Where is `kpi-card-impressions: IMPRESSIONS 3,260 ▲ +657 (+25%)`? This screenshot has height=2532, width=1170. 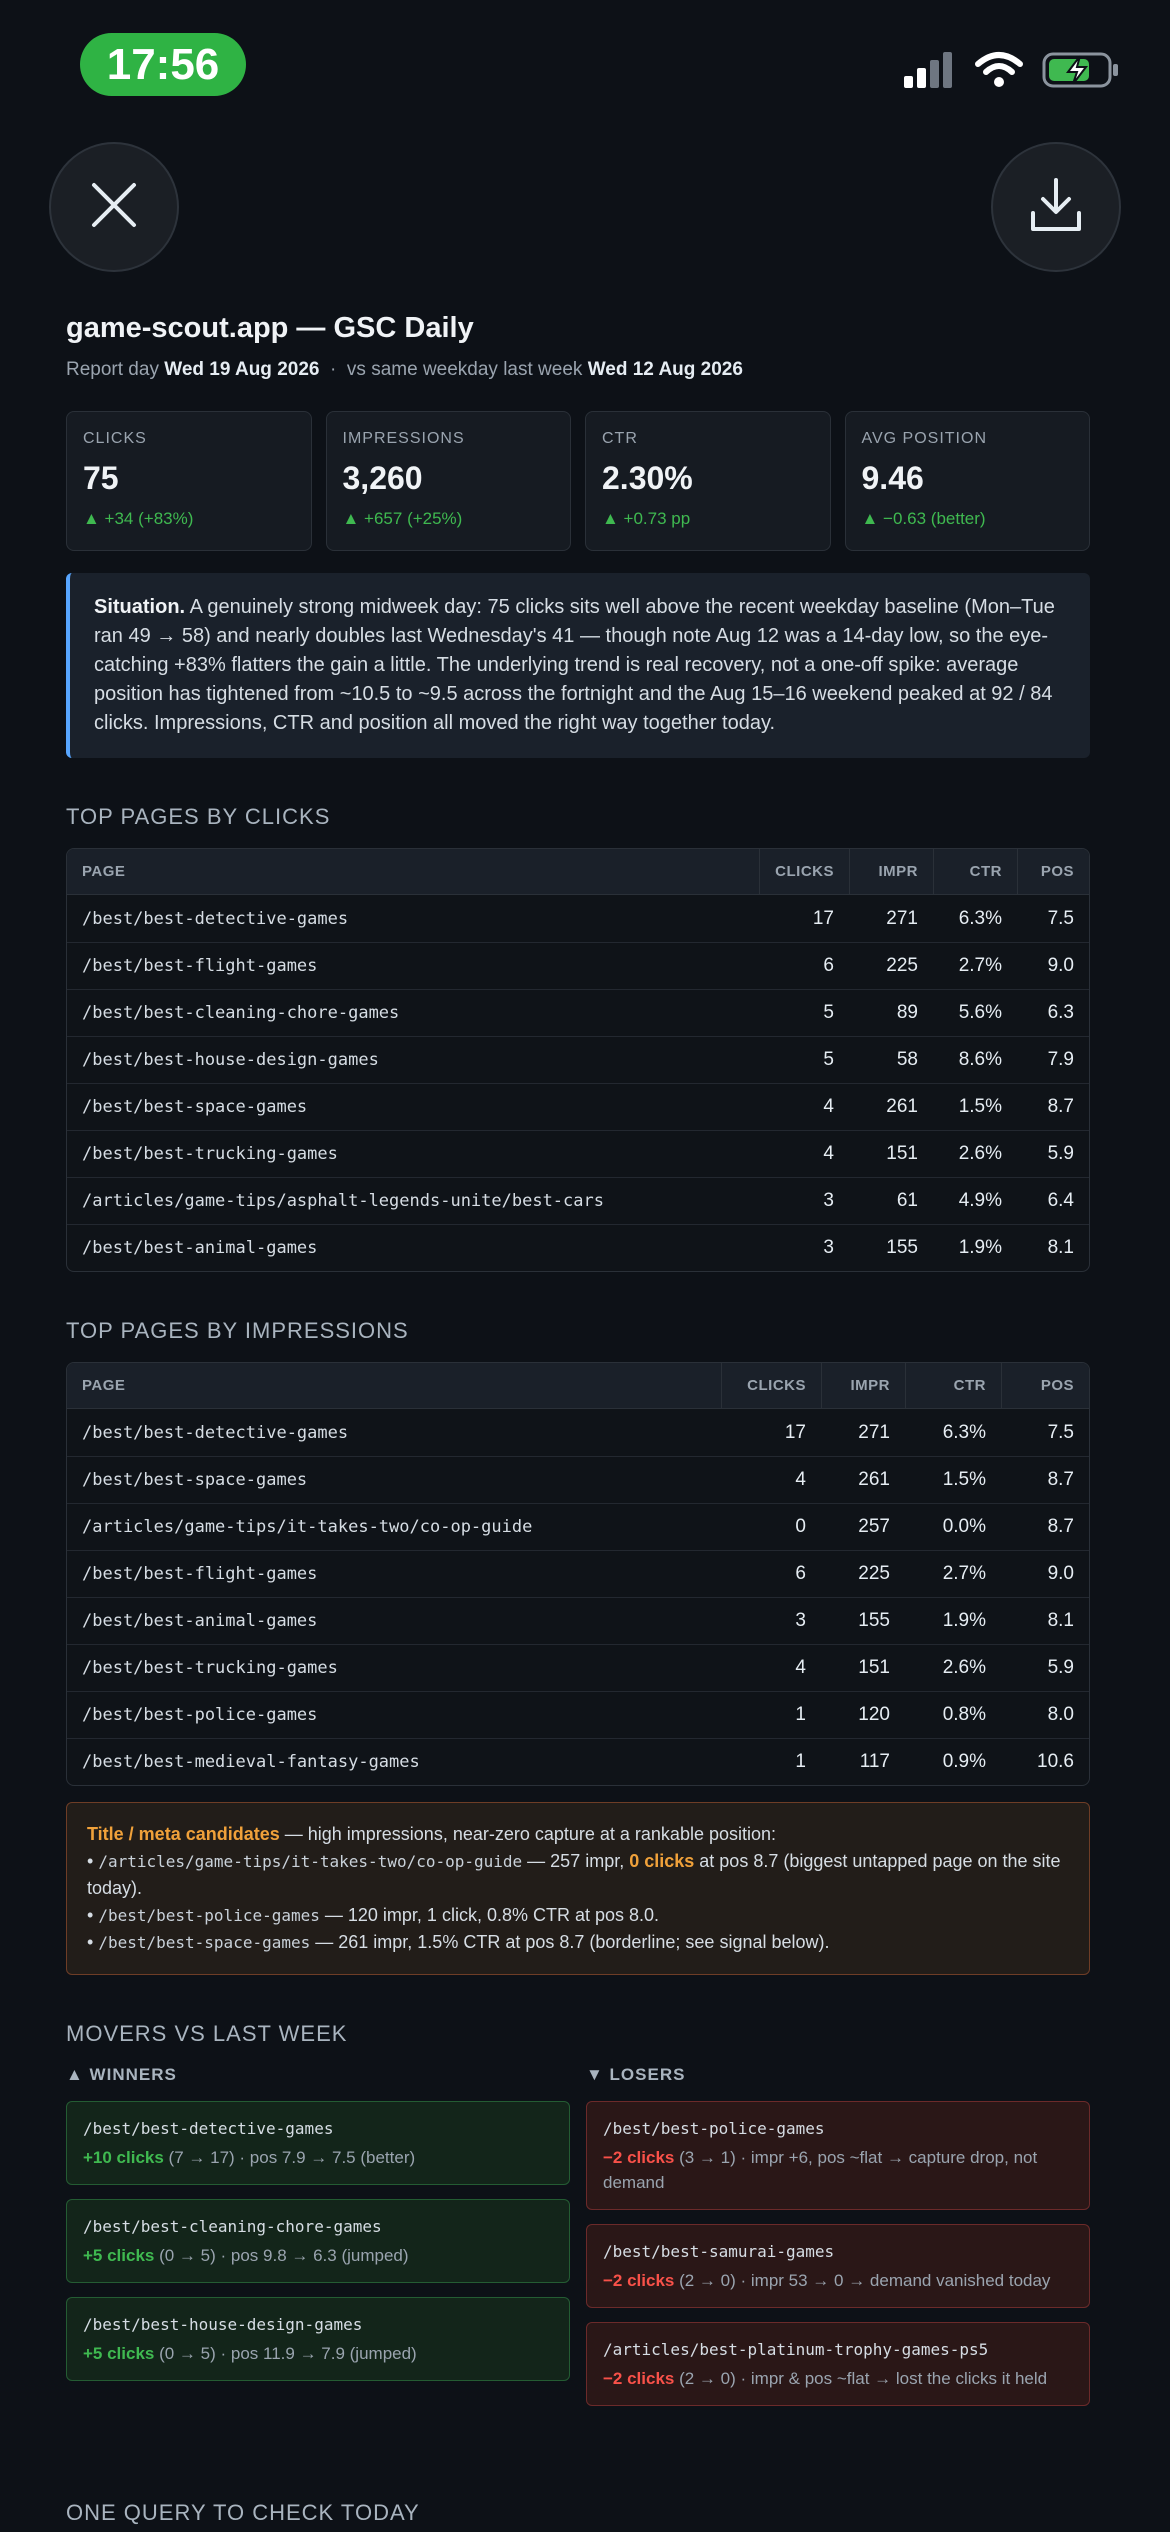
kpi-card-impressions: IMPRESSIONS 3,260 ▲ +657 (+25%) is located at coordinates (448, 481).